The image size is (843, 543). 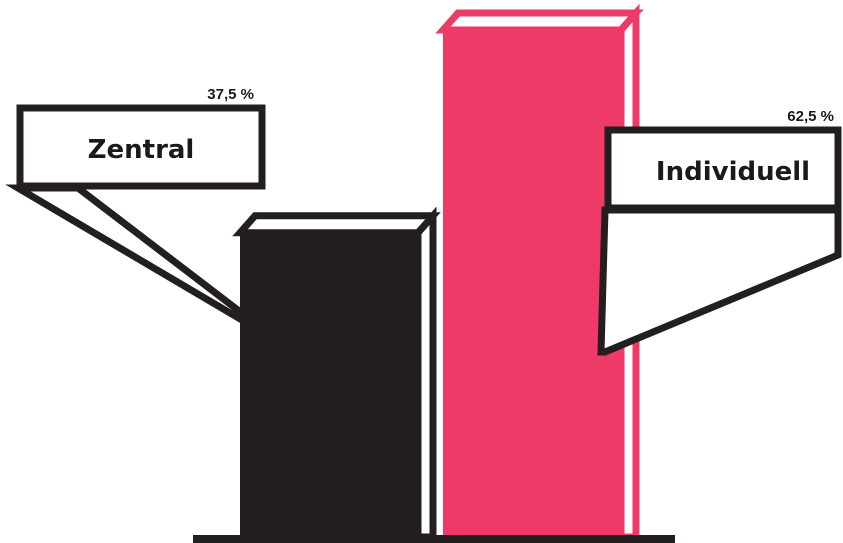 I want to click on bar-zentral-top-face, so click(x=336, y=224).